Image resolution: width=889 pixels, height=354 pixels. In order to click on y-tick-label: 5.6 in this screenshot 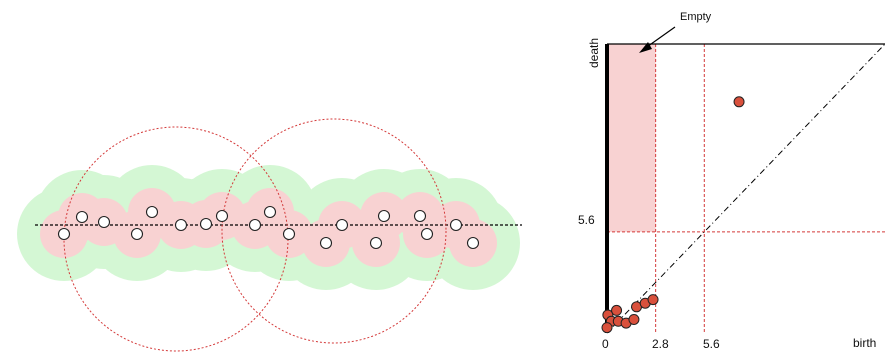, I will do `click(586, 220)`.